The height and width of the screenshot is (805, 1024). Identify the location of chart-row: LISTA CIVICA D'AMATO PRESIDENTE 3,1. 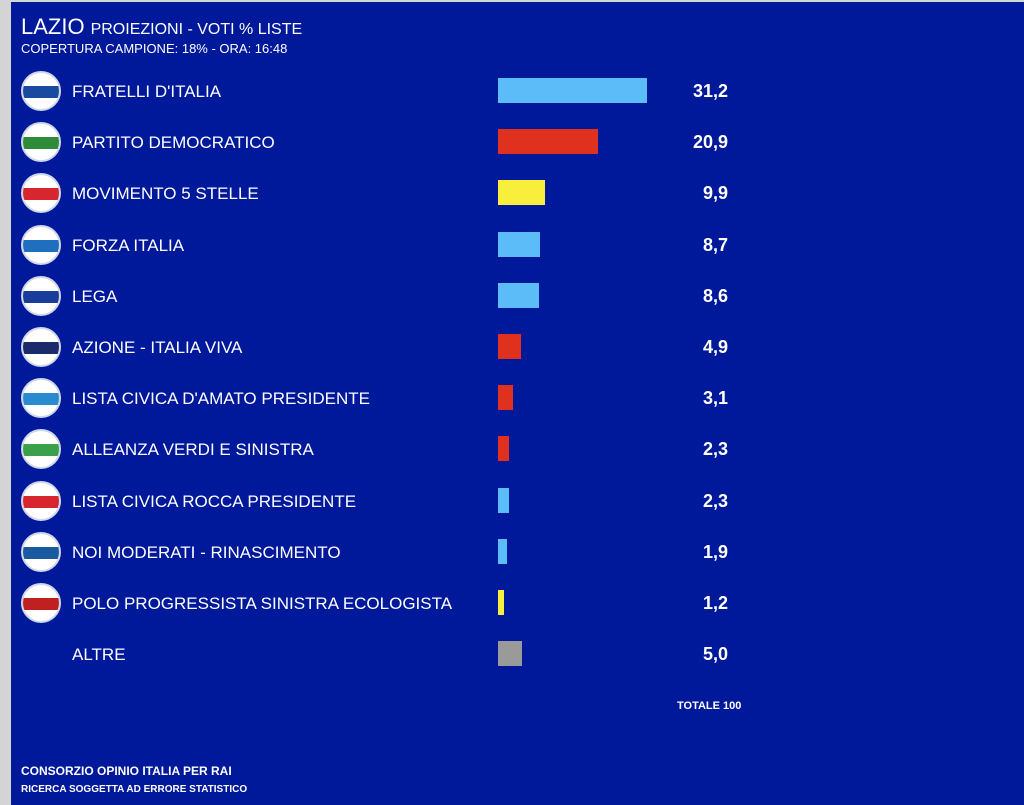
(511, 398).